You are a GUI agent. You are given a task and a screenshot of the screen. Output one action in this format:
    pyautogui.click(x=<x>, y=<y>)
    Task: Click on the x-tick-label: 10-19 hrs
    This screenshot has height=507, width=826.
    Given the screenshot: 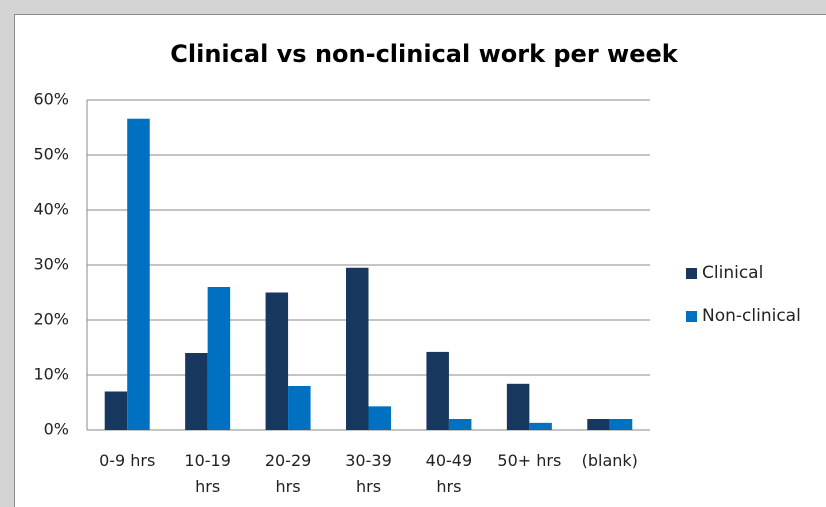 What is the action you would take?
    pyautogui.click(x=207, y=473)
    